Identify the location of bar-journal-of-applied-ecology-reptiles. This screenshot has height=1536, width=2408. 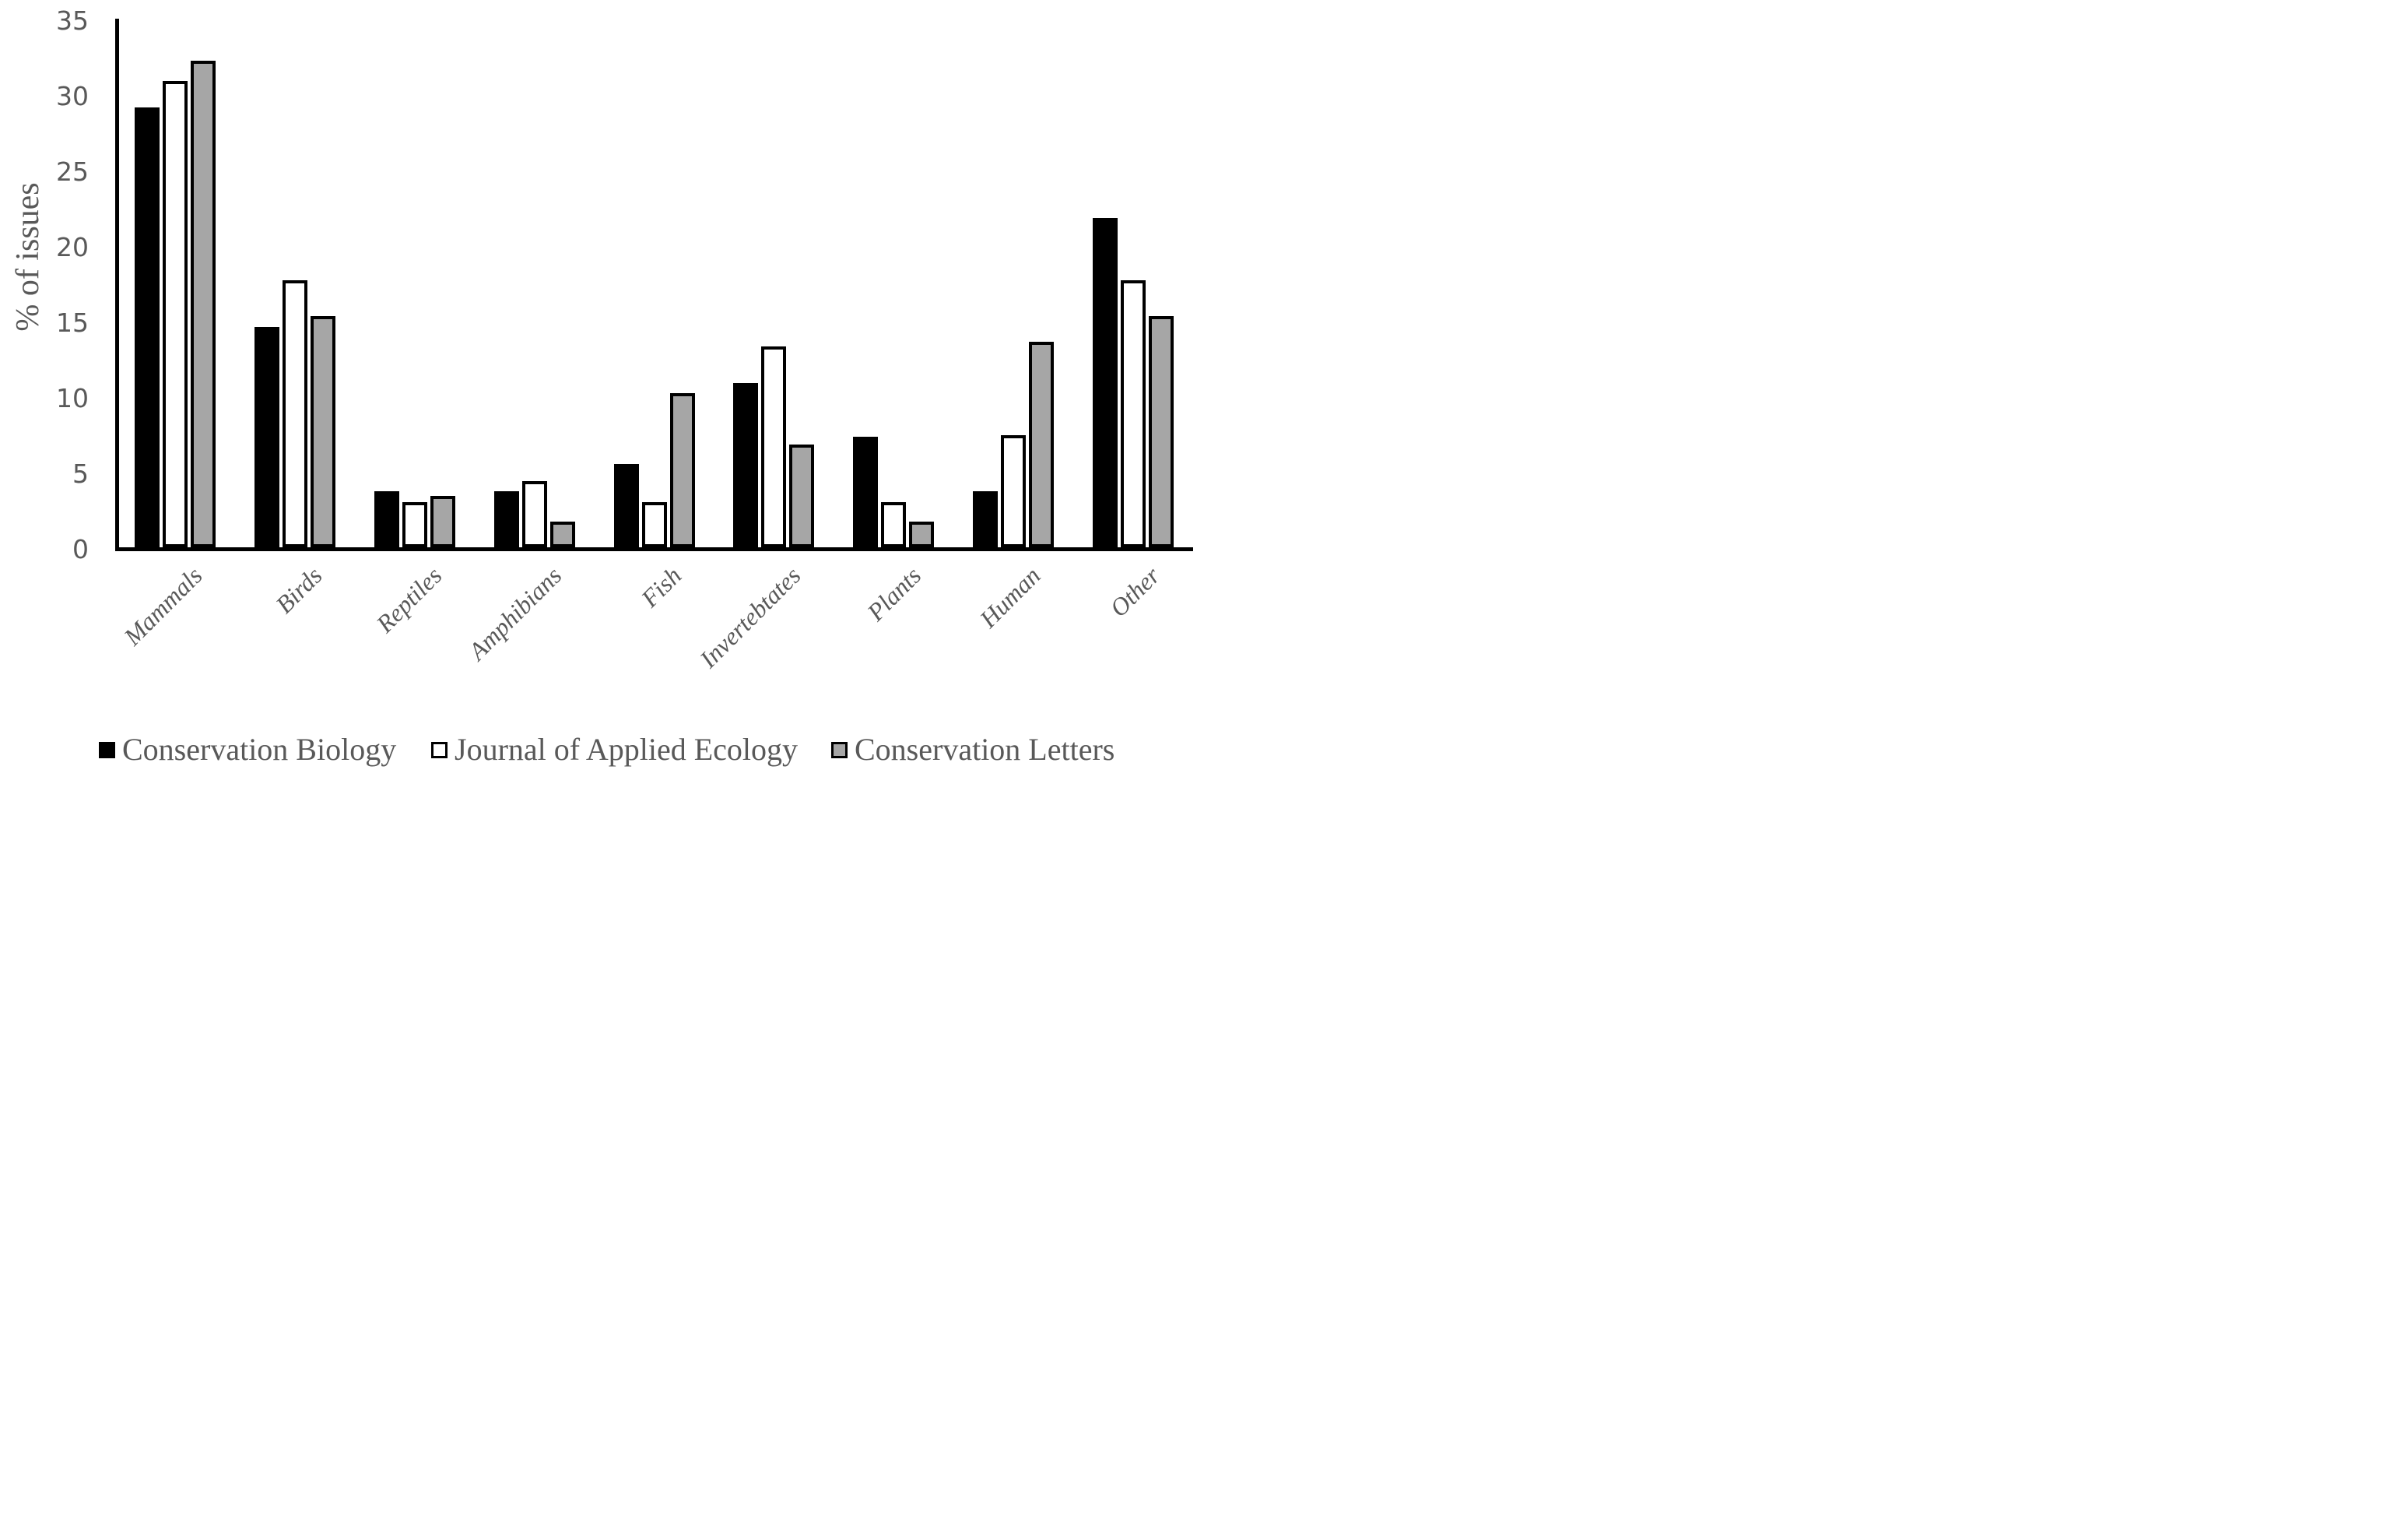
(415, 524).